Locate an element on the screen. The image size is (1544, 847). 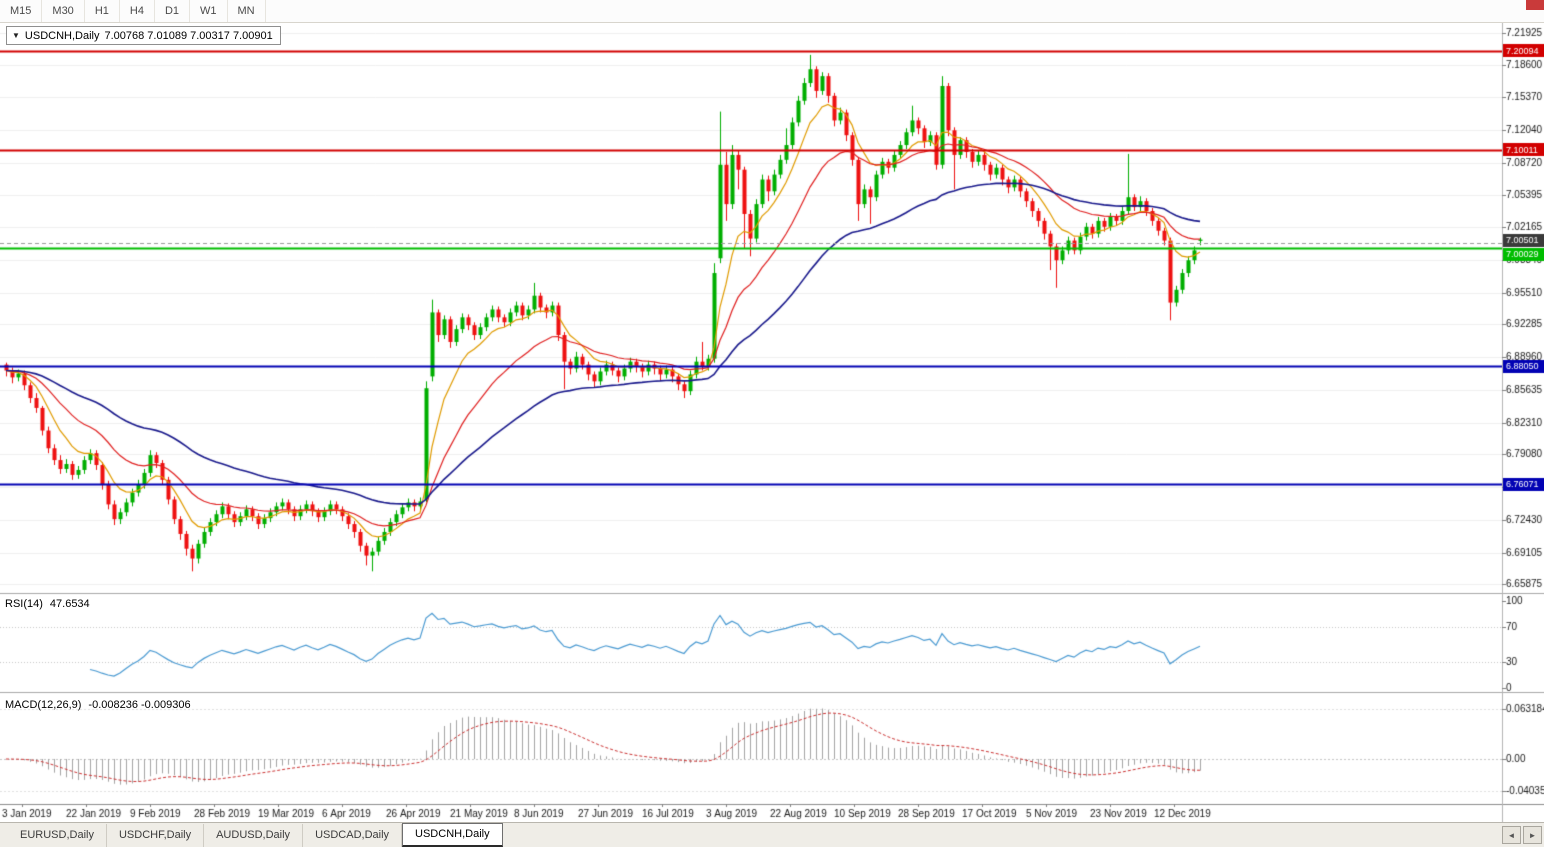
collapse-arrow-icon: ▼ is located at coordinates (16, 35).